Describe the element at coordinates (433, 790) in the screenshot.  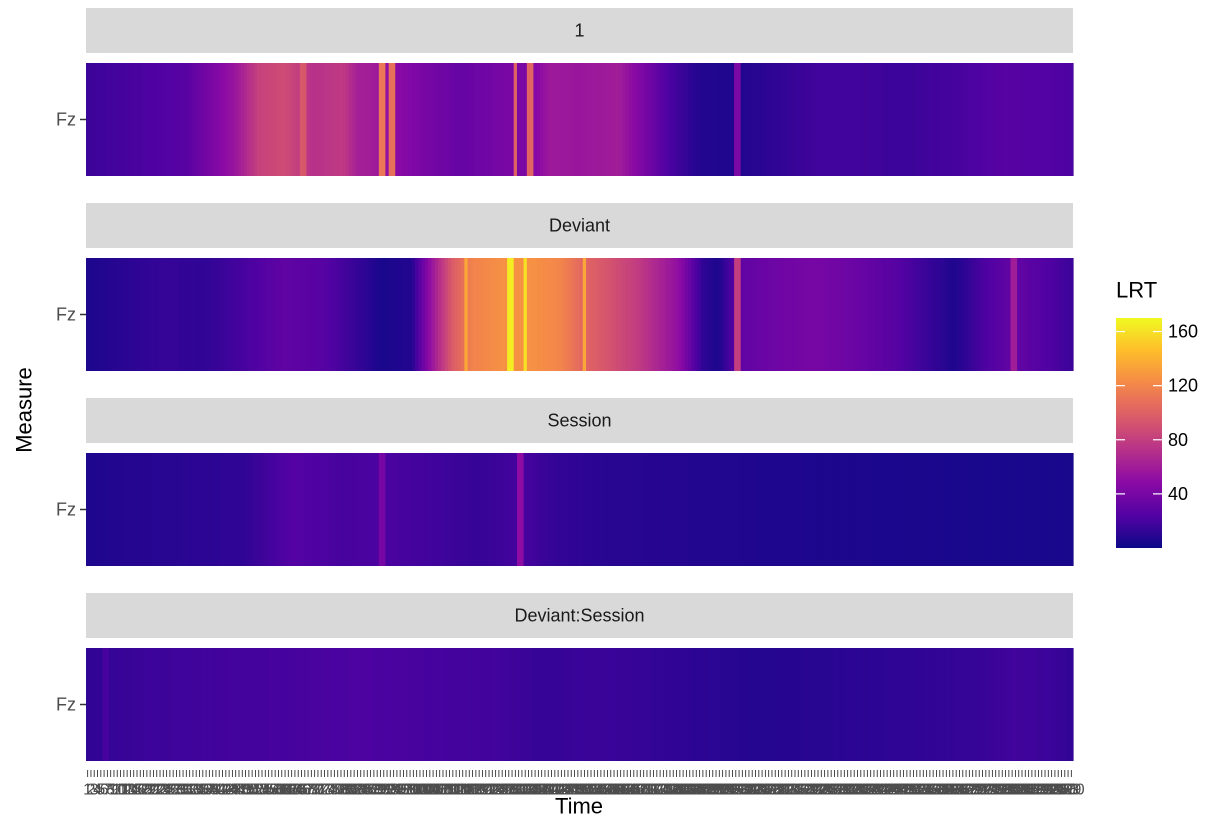
I see `x-tick-label: 106` at that location.